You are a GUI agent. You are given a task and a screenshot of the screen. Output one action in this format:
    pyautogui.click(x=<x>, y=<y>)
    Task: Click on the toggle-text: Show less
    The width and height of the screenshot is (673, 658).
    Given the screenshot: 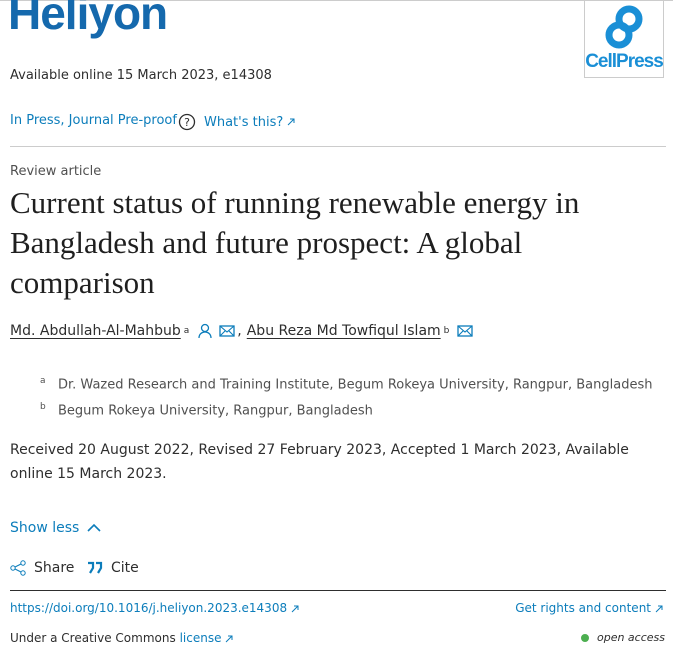 What is the action you would take?
    pyautogui.click(x=45, y=528)
    